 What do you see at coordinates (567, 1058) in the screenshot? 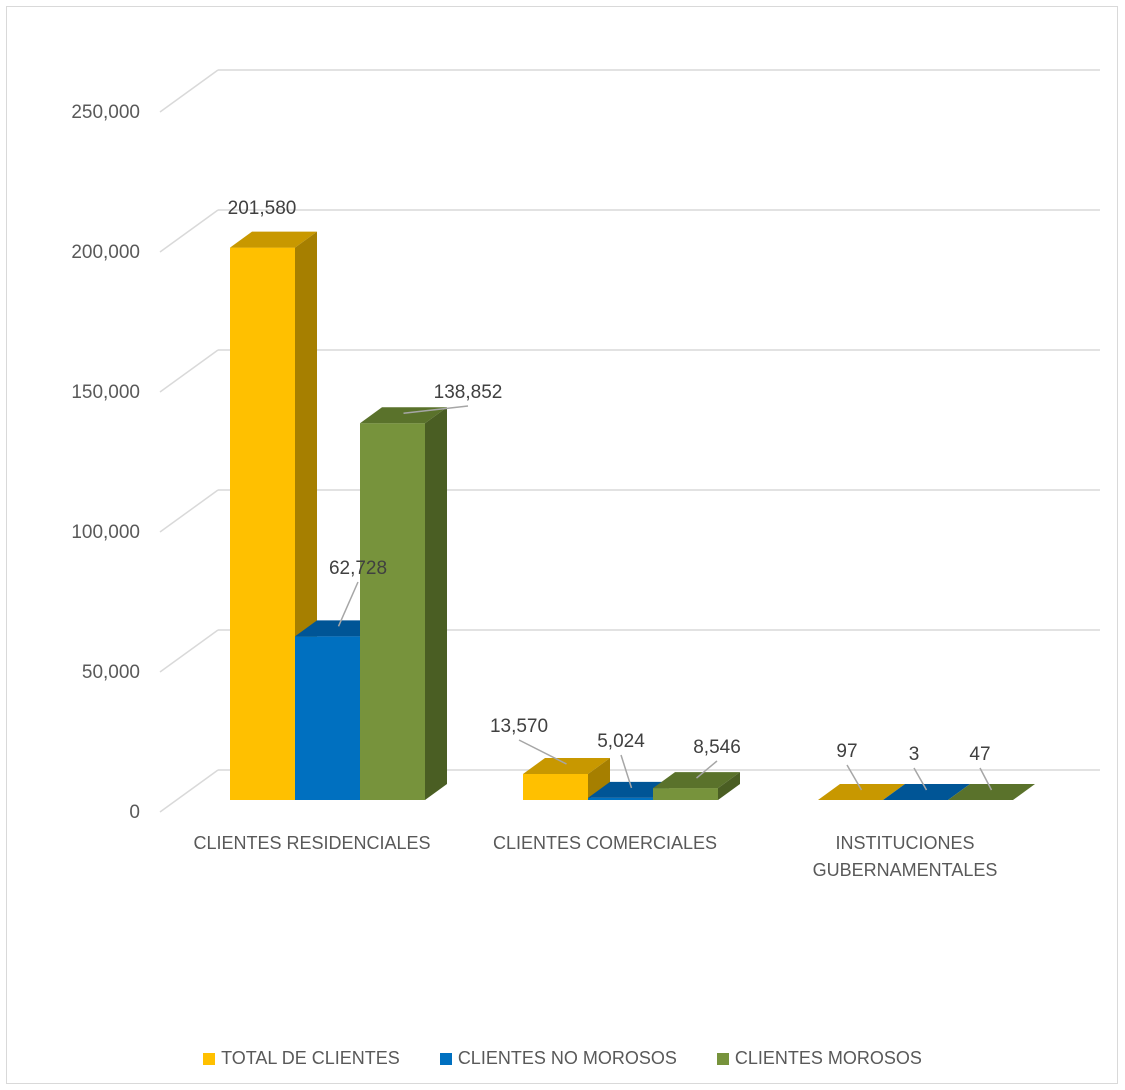
I see `legend-label: CLIENTES NO MOROSOS` at bounding box center [567, 1058].